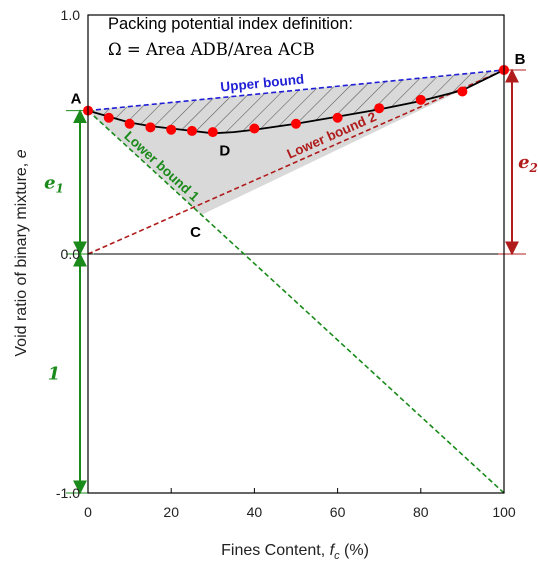  I want to click on hatched-region, so click(296, 101).